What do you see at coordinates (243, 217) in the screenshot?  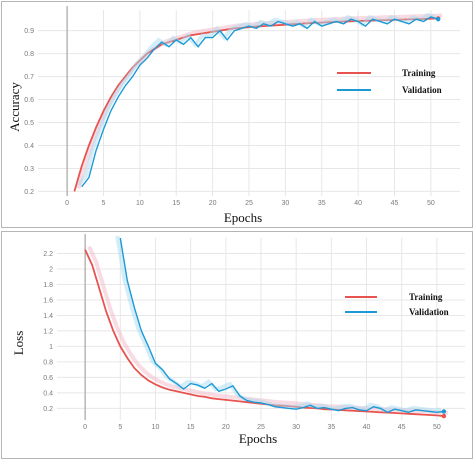 I see `accuracy-x-axis-title: Epochs` at bounding box center [243, 217].